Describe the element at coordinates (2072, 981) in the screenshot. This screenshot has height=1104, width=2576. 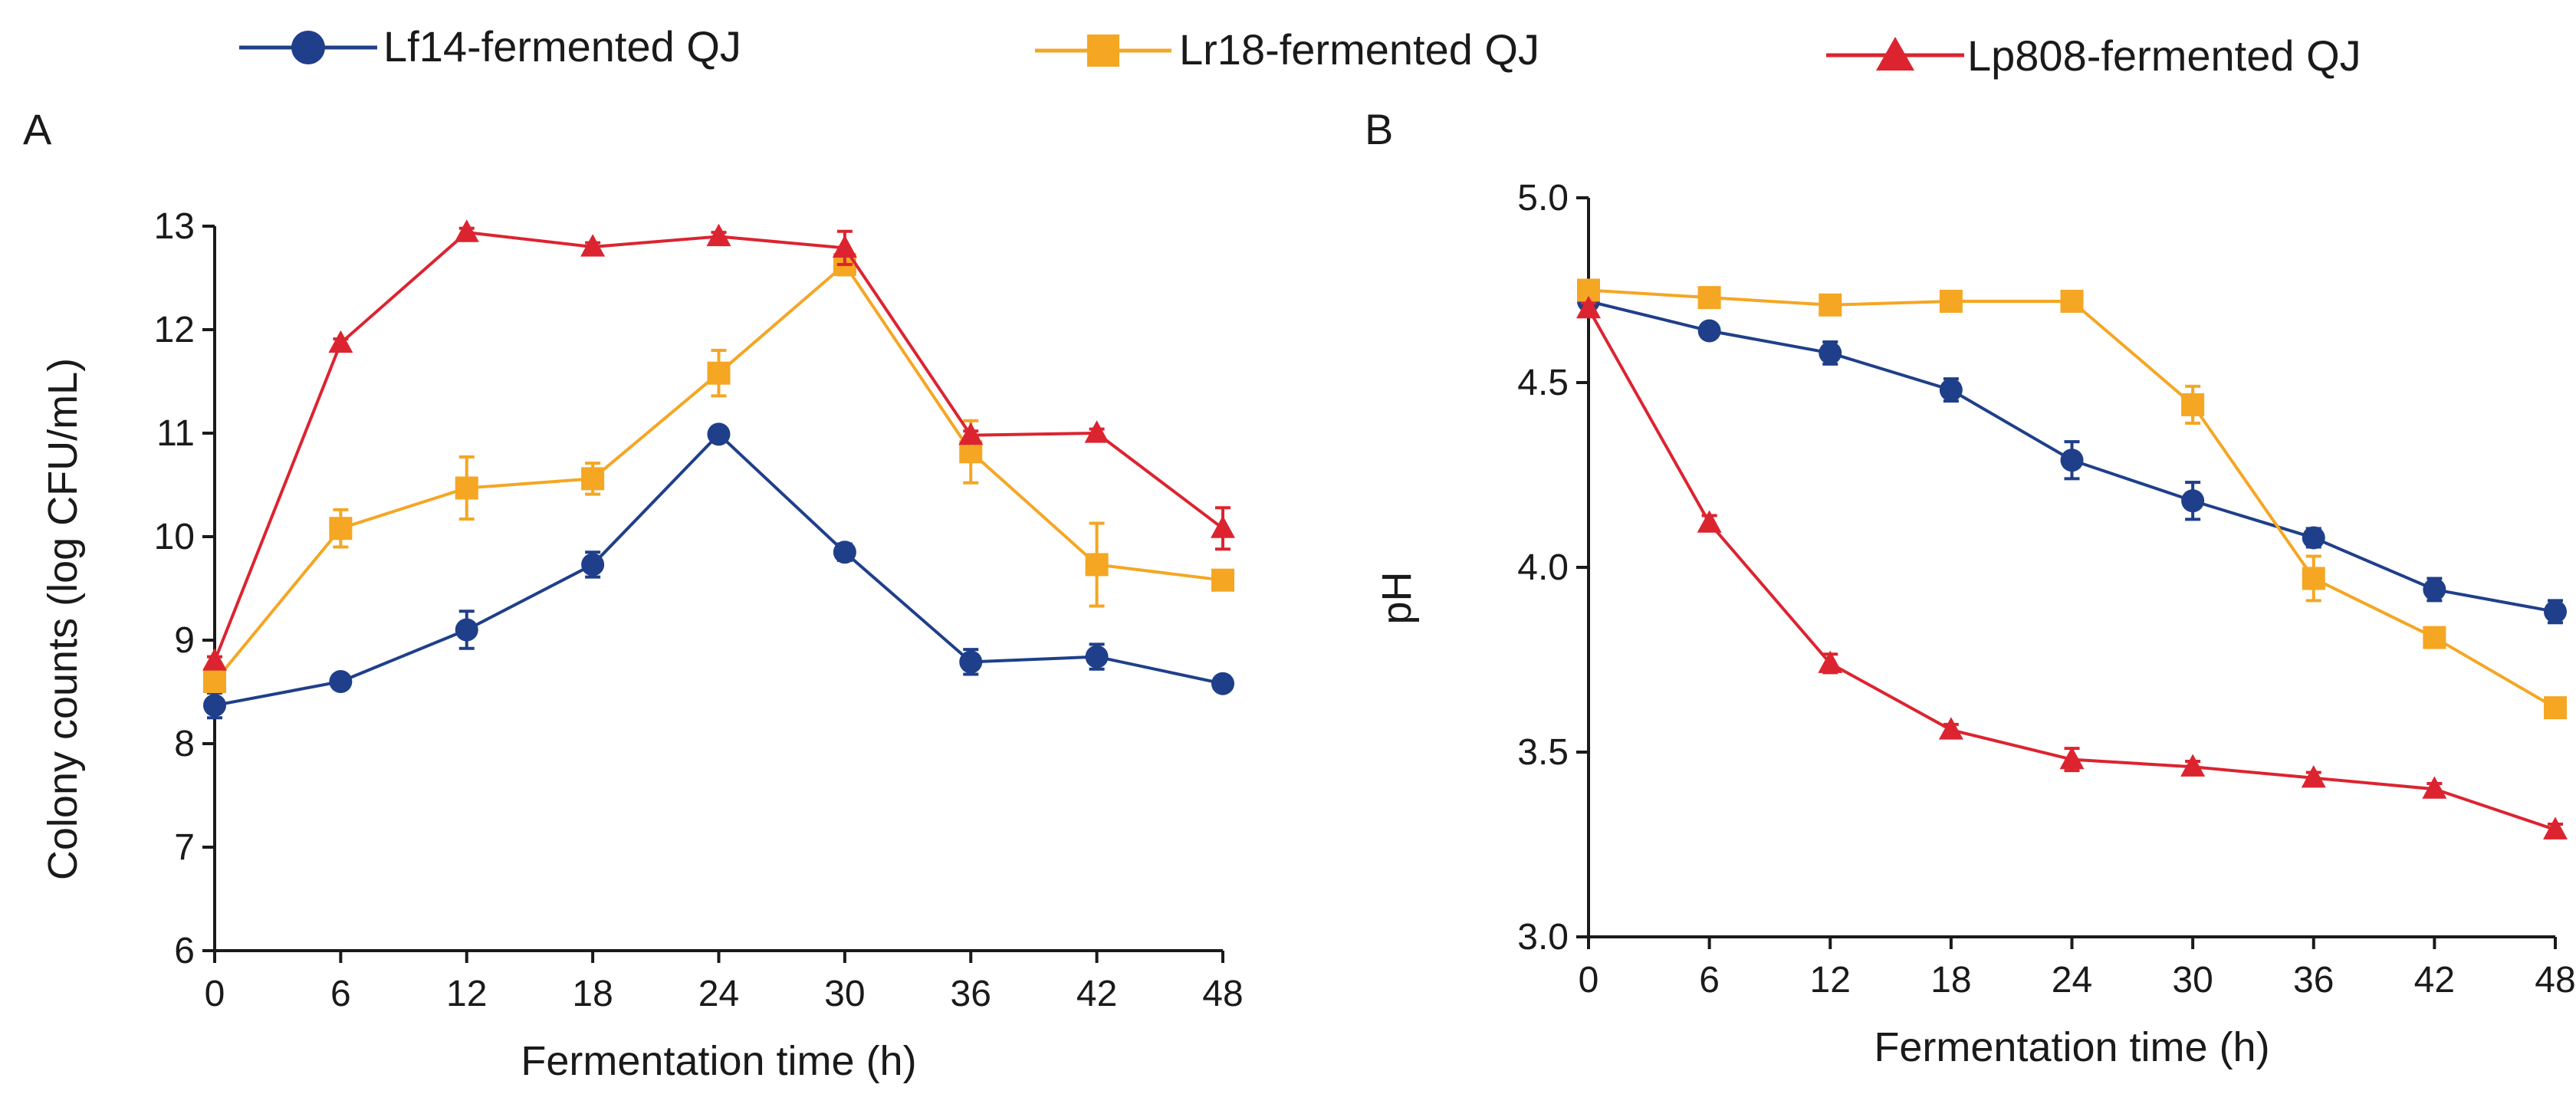
I see `panel-b-x-tick-label: 24` at that location.